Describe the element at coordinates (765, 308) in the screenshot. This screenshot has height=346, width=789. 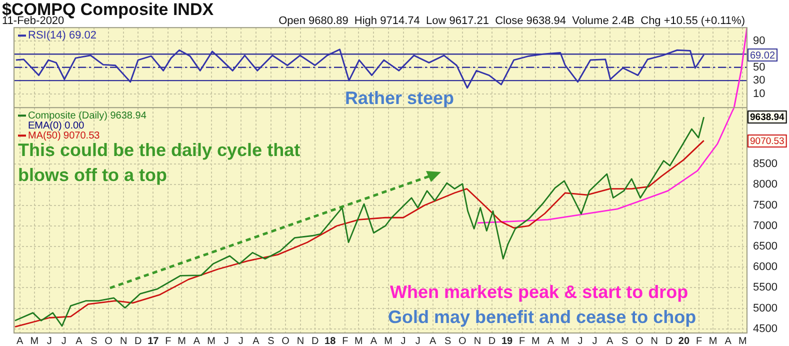
I see `y-tick-label: 5000` at that location.